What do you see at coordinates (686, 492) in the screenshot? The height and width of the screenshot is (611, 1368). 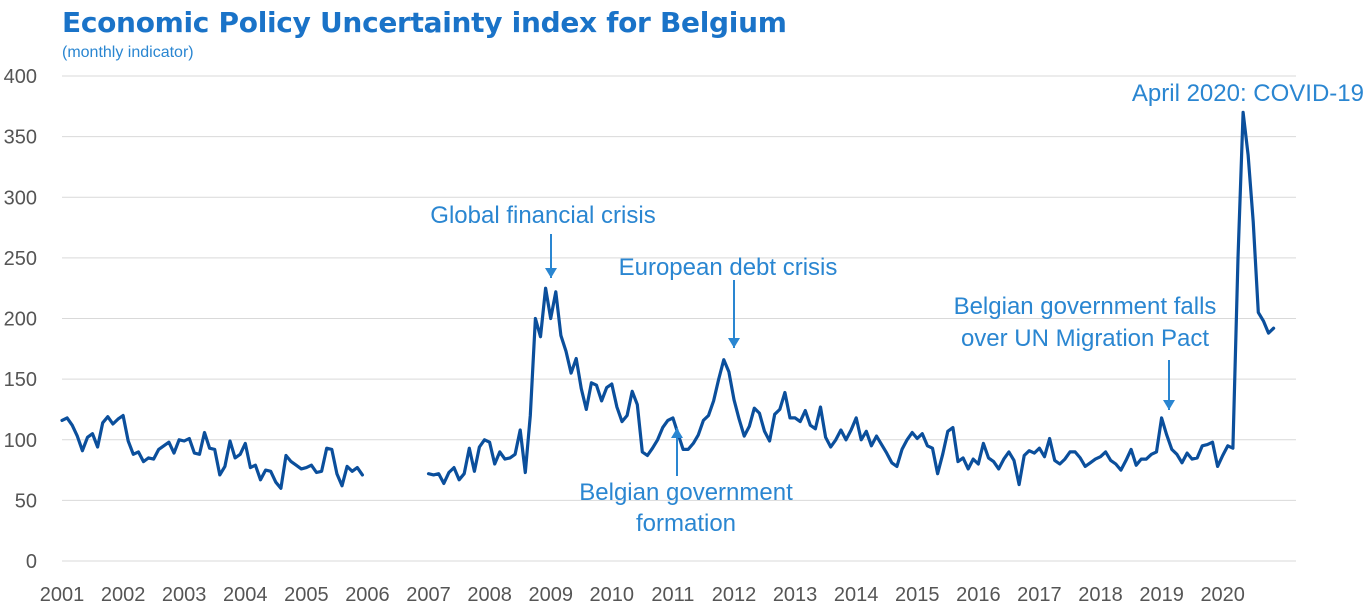 I see `annotation-label: Belgian government` at bounding box center [686, 492].